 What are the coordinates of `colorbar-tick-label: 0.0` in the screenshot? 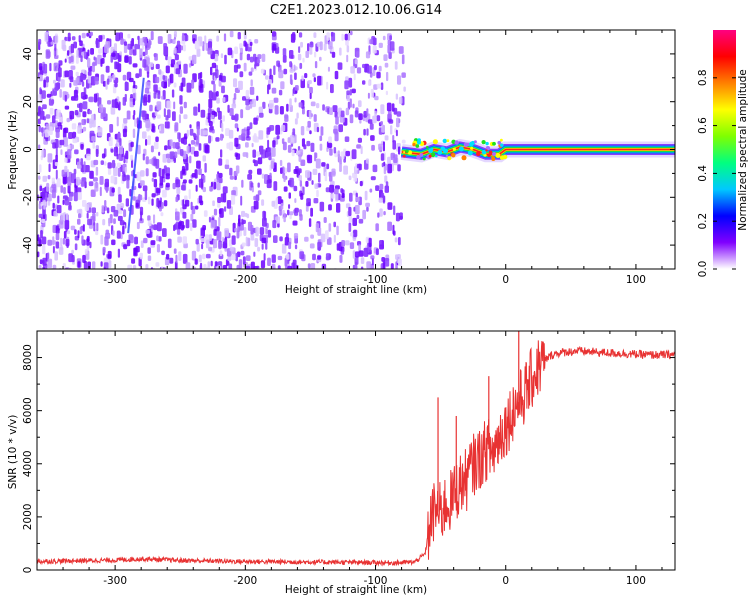 It's located at (703, 269).